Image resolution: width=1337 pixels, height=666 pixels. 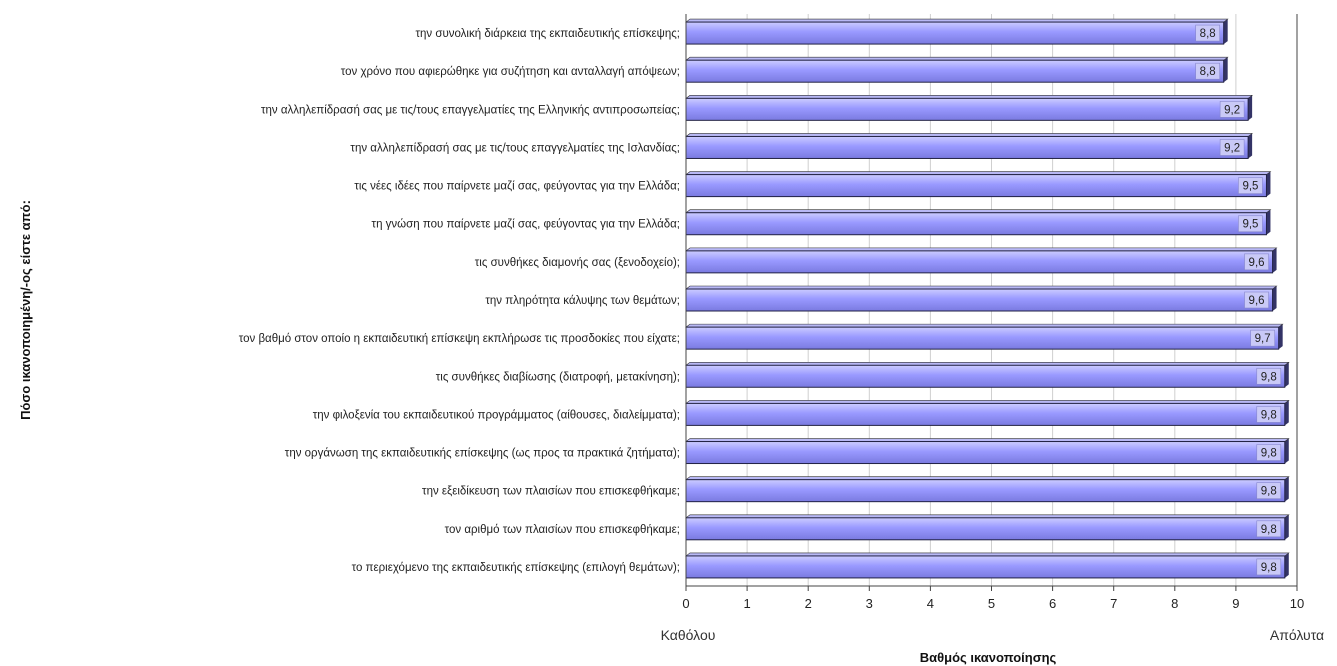 I want to click on x-tick-label: 5, so click(x=991, y=603).